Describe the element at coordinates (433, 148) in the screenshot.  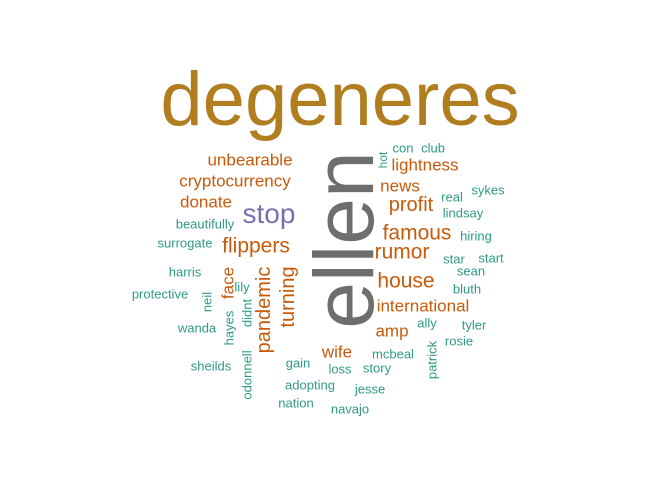
I see `word-club: club` at that location.